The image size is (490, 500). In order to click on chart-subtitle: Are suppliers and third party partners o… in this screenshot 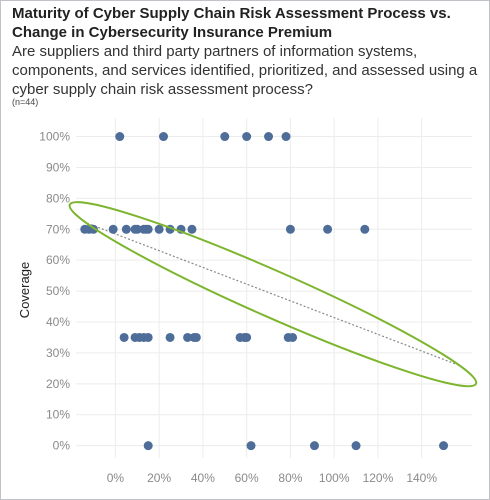, I will do `click(245, 70)`.